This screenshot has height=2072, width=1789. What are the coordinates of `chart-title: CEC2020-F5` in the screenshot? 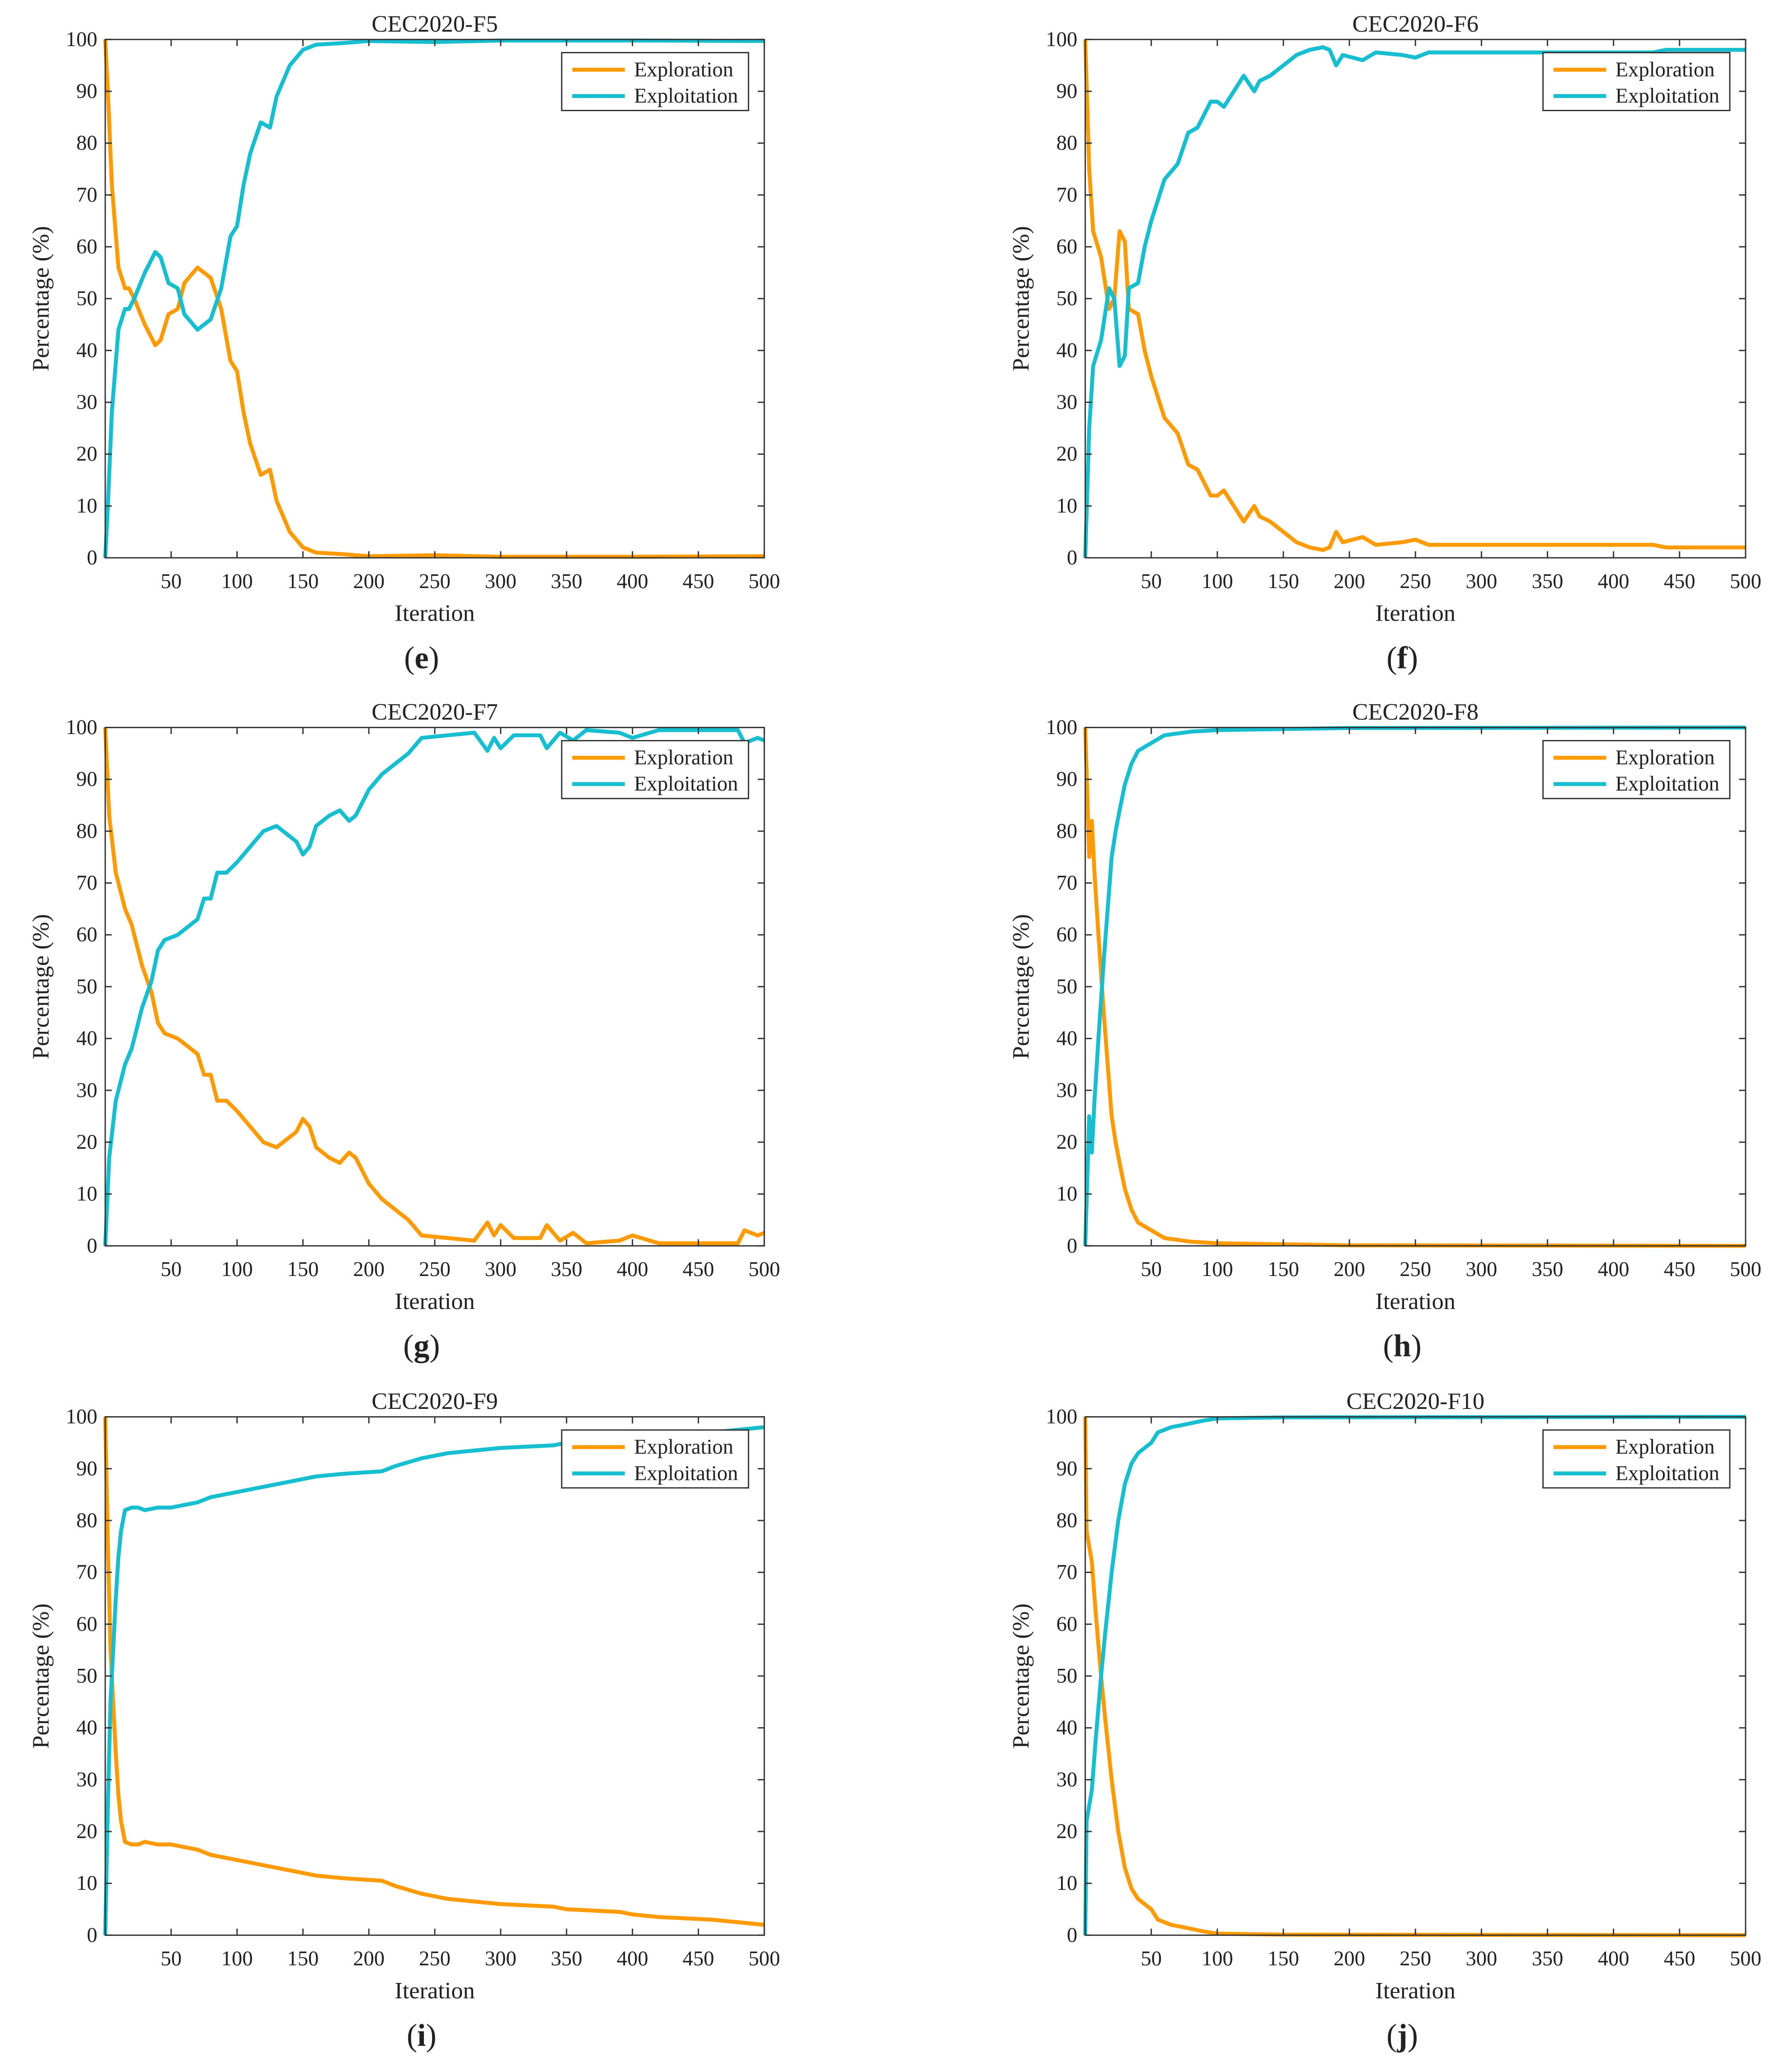 It's located at (434, 24).